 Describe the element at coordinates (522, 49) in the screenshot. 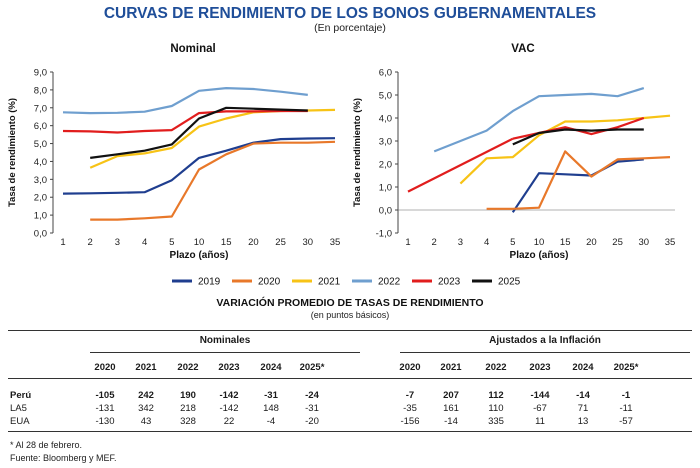

I see `chart-title: VAC` at that location.